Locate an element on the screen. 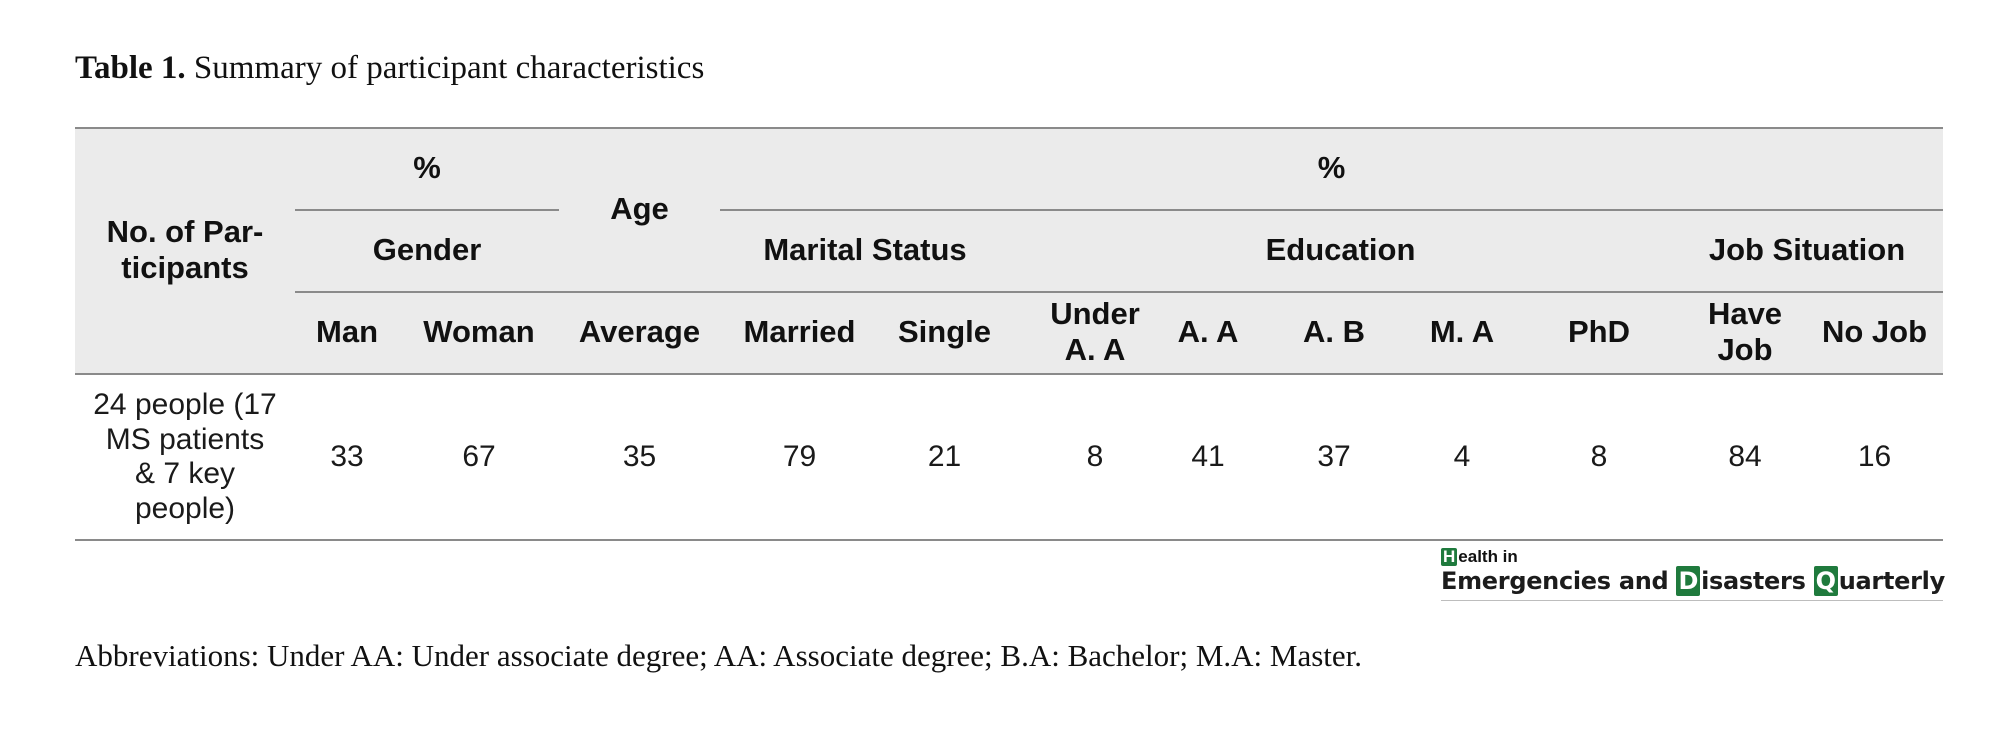 This screenshot has height=733, width=2000. header-job-situation: Job Situation is located at coordinates (1807, 250).